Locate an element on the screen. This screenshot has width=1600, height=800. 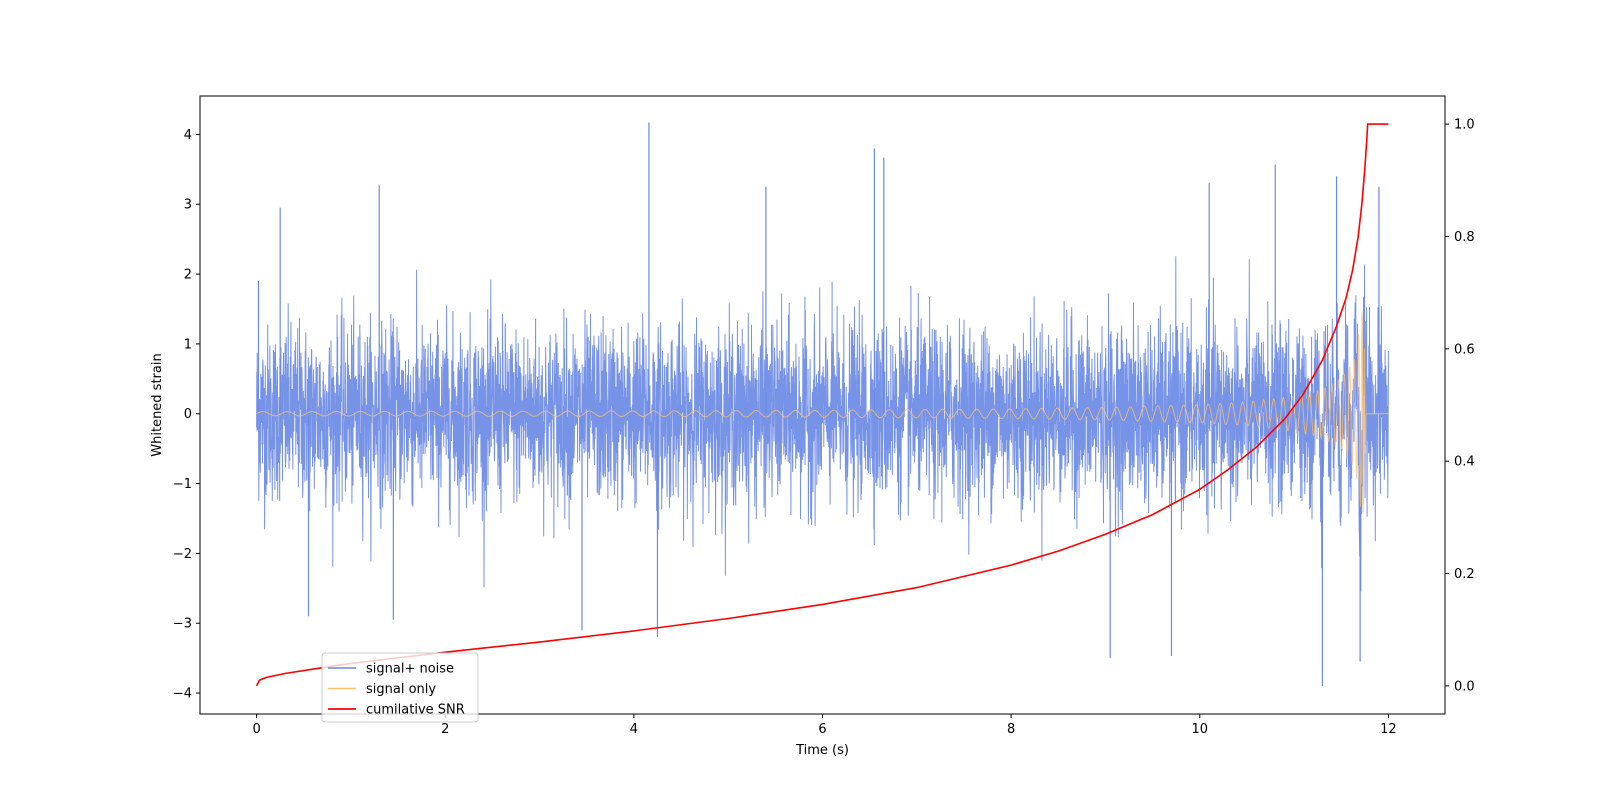
y-tick-label: 1 is located at coordinates (188, 344).